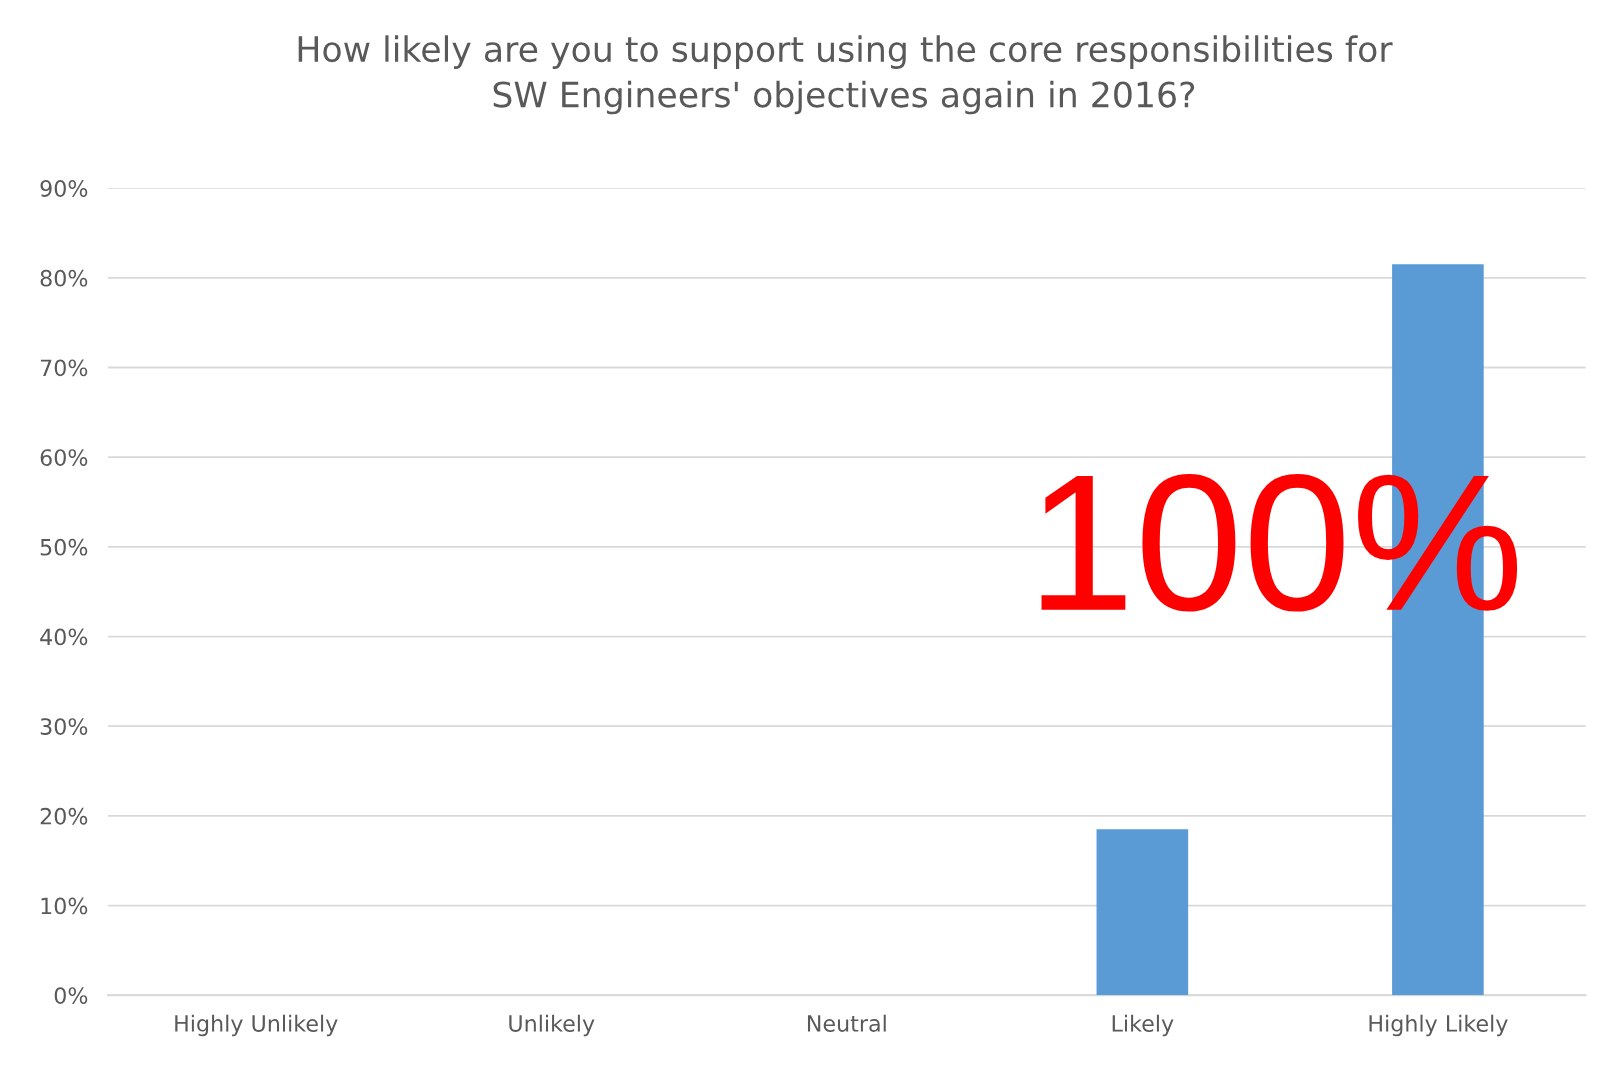 The height and width of the screenshot is (1069, 1623). What do you see at coordinates (64, 368) in the screenshot?
I see `y-tick-label: 70%` at bounding box center [64, 368].